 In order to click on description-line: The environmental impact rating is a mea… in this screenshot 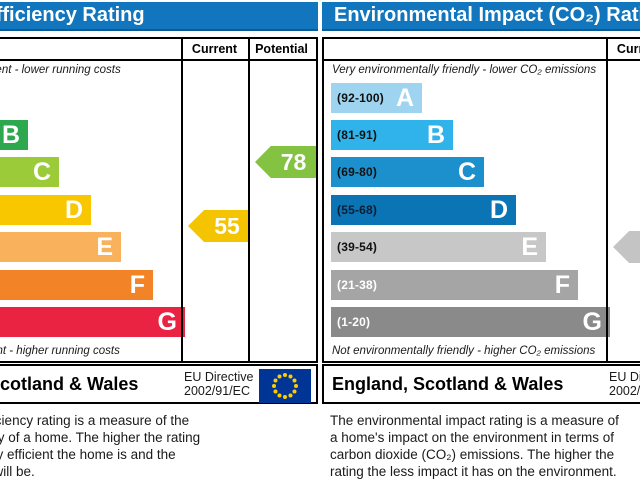, I will do `click(474, 420)`.